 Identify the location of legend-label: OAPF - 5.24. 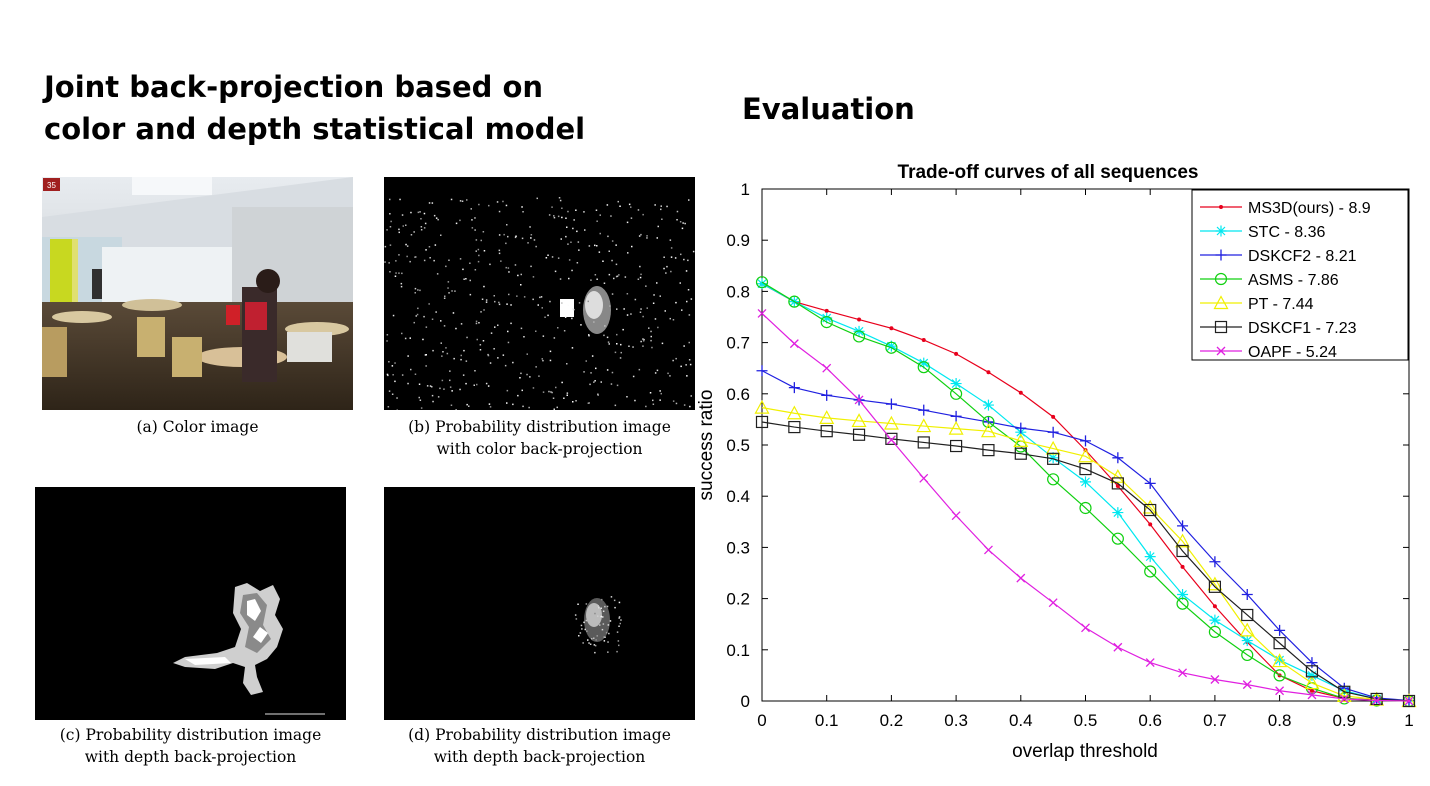
(1292, 352).